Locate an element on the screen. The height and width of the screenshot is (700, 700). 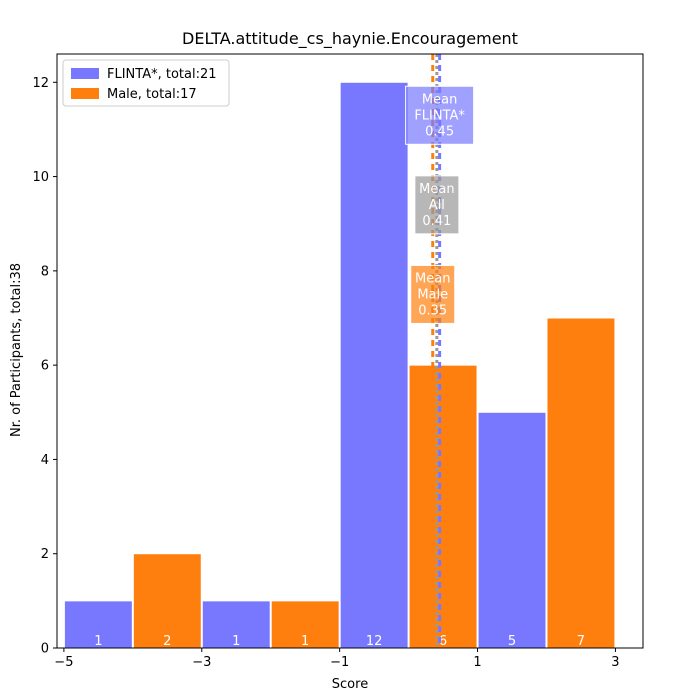
x-tick-label: −5 is located at coordinates (63, 662).